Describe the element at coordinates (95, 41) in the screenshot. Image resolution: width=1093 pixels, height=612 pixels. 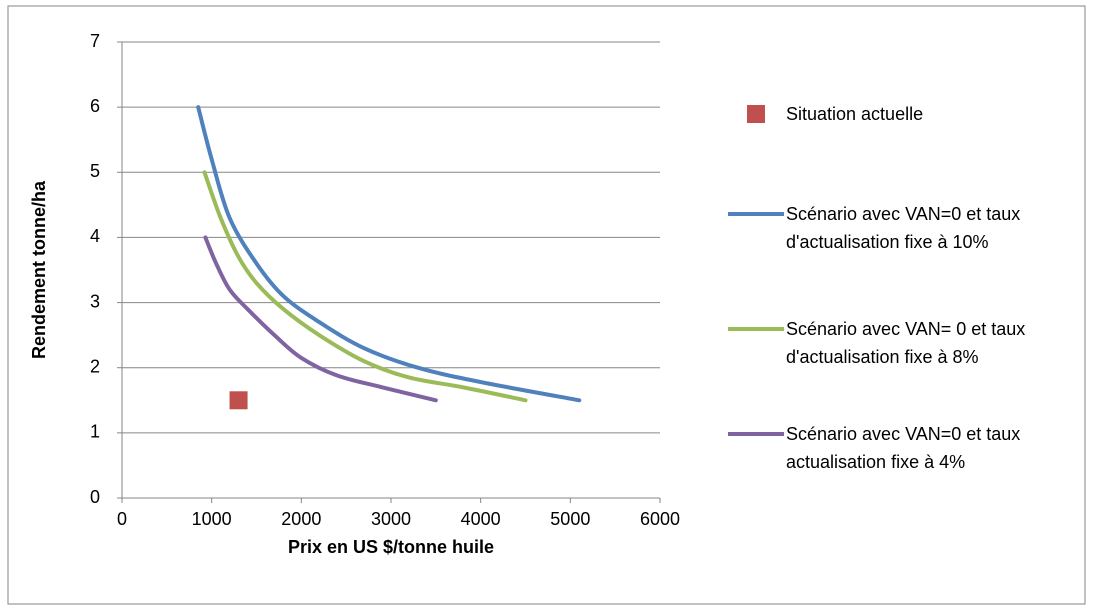
I see `y-tick-label: 7` at that location.